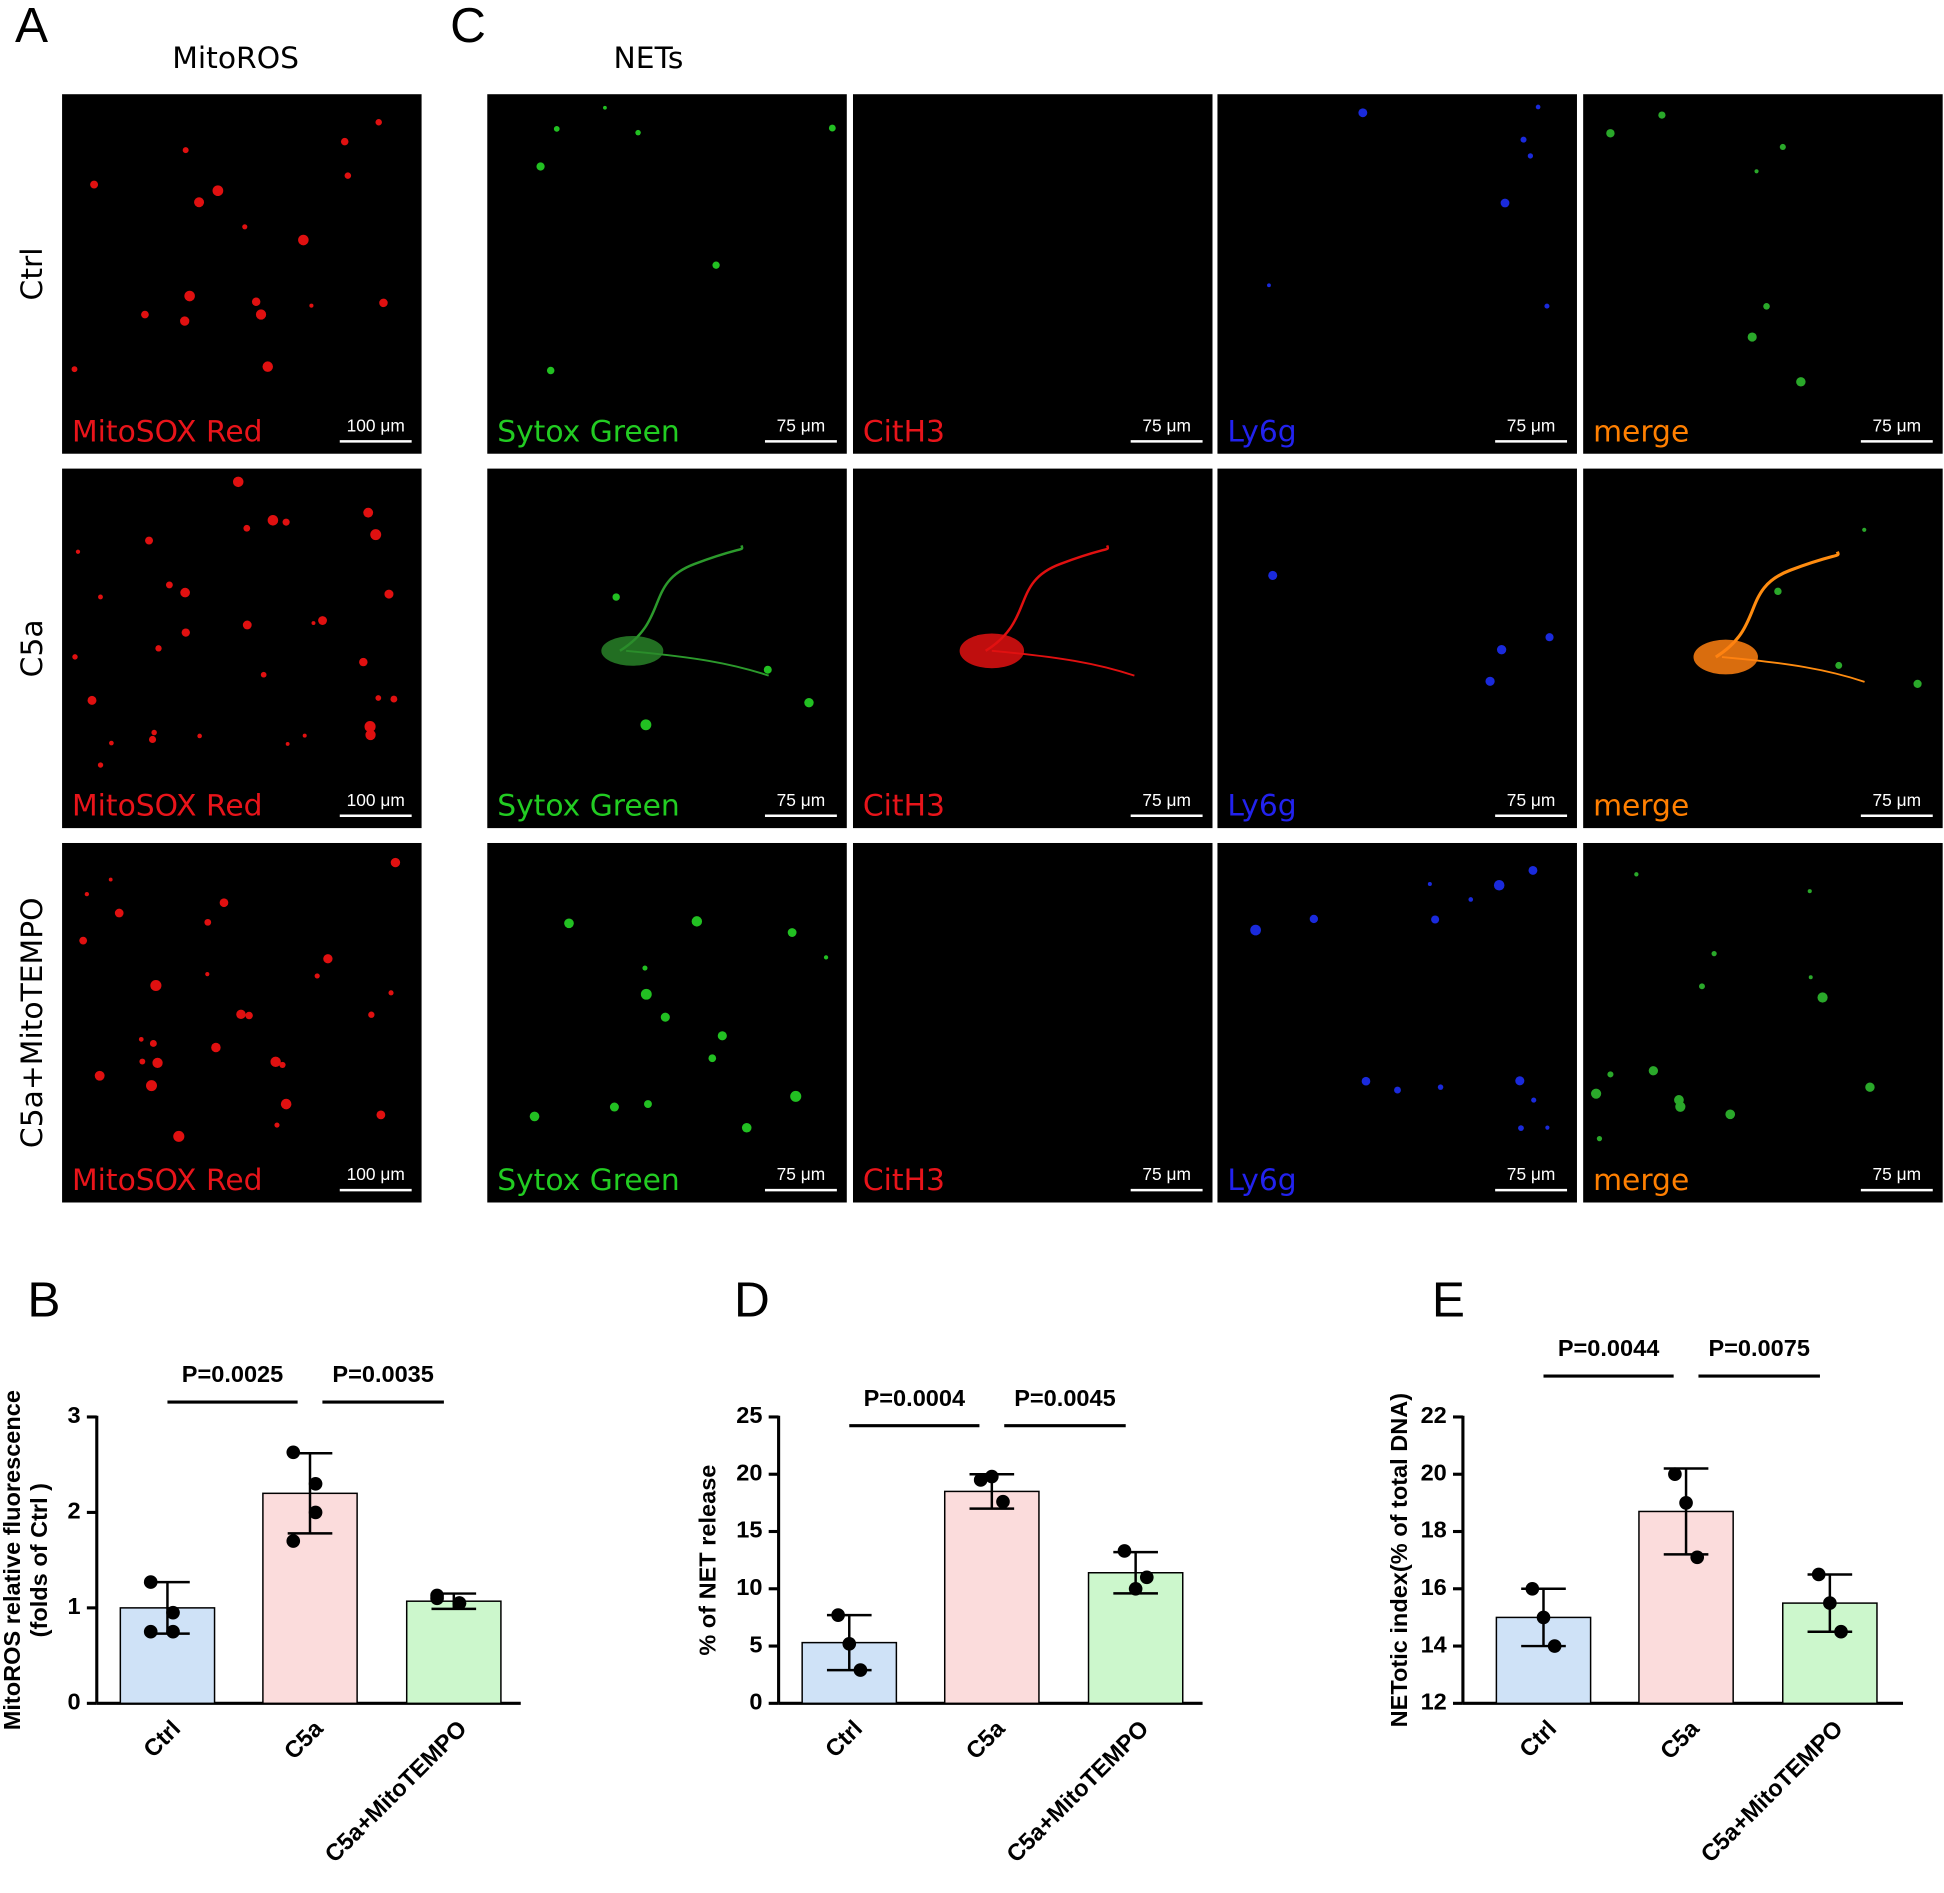 This screenshot has height=1893, width=1944. What do you see at coordinates (843, 1738) in the screenshot?
I see `x-tick-label: Ctrl` at bounding box center [843, 1738].